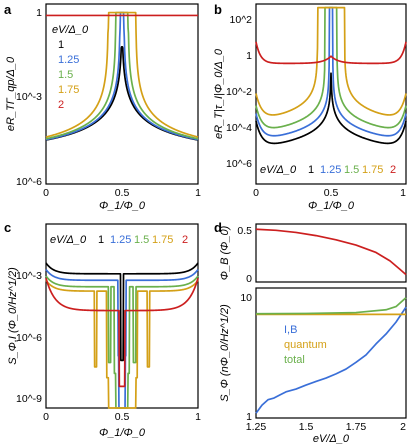 Image resolution: width=415 pixels, height=444 pixels. What do you see at coordinates (256, 427) in the screenshot?
I see `xtick-d-1: 1.25` at bounding box center [256, 427].